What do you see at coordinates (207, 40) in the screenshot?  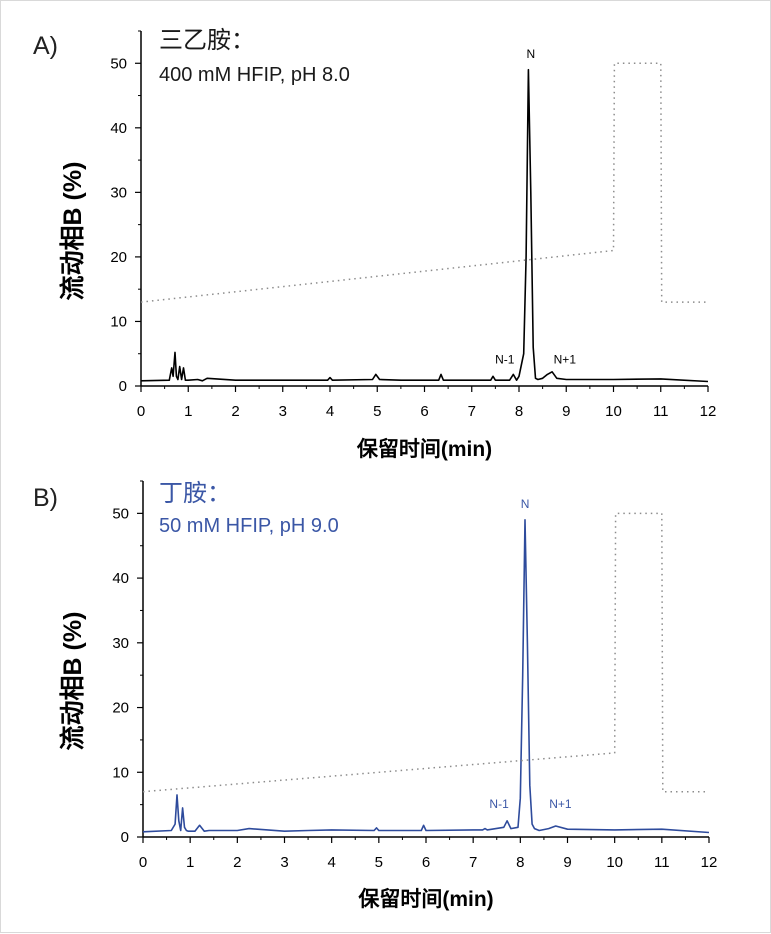 I see `mobile-phase-reagent-label: 三乙胺：` at bounding box center [207, 40].